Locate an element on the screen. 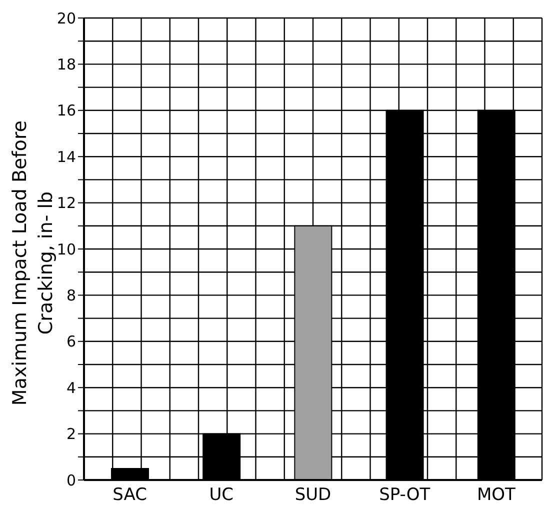 This screenshot has width=552, height=524. y-tick-label: 10 is located at coordinates (66, 249).